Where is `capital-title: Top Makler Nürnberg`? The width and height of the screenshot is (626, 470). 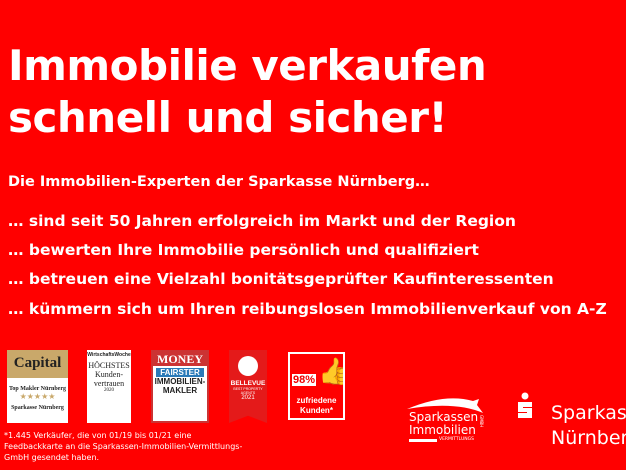 capital-title: Top Makler Nürnberg is located at coordinates (37, 389).